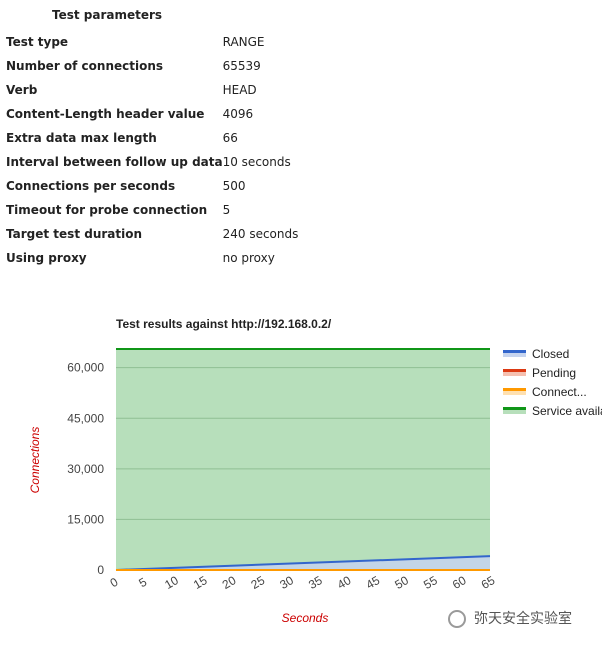 This screenshot has height=647, width=602. Describe the element at coordinates (152, 42) in the screenshot. I see `param-row: Test type RANGE` at that location.